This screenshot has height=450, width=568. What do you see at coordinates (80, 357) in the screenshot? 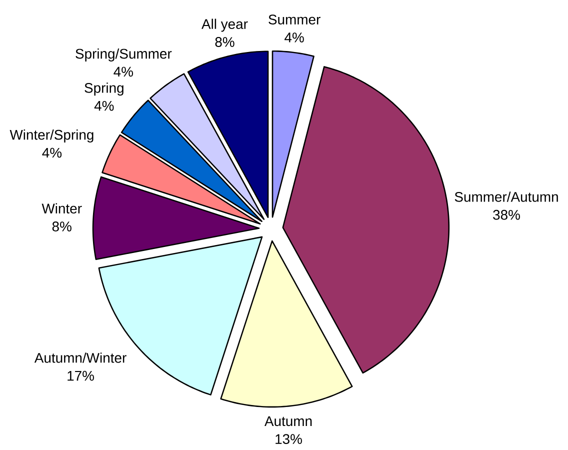
I see `slice-label: Autumn/Winter` at bounding box center [80, 357].